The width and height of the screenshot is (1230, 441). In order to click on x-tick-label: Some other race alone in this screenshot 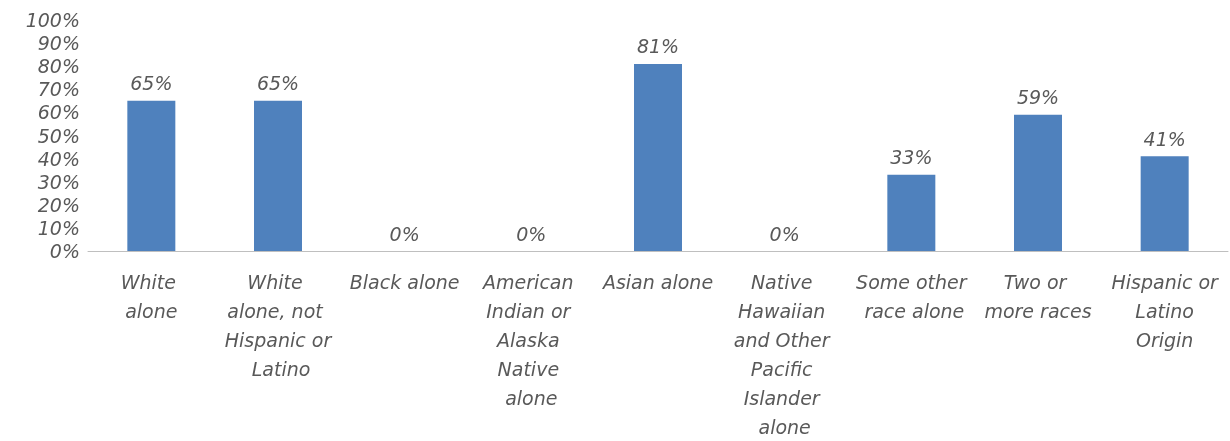, I will do `click(912, 296)`.